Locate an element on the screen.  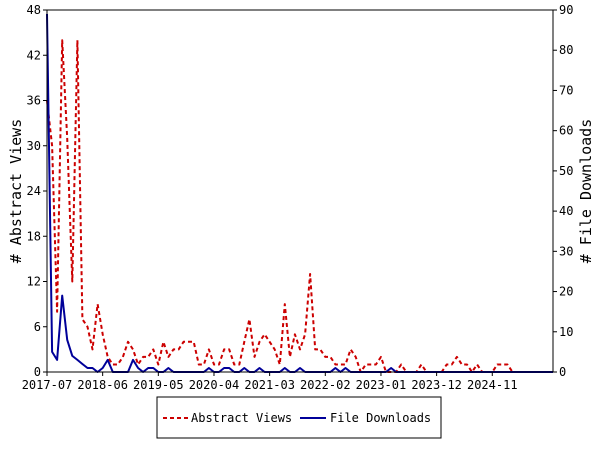
right-tick-label: 50 is located at coordinates (566, 171).